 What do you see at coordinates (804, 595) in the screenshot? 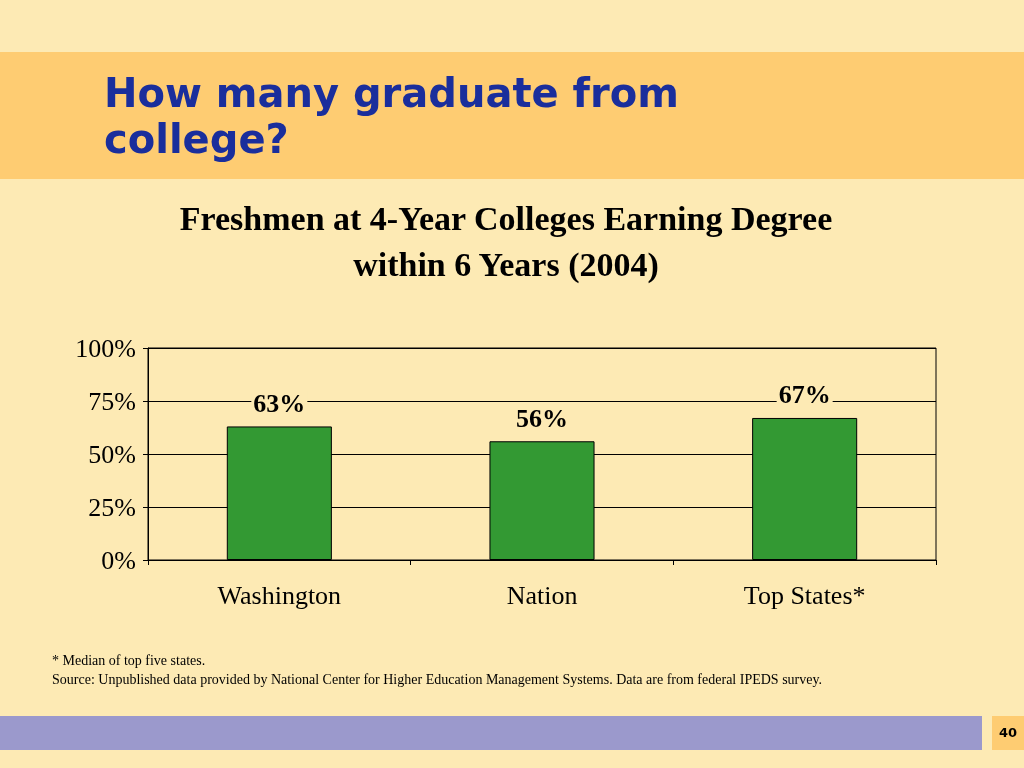
I see `x-tick-label: Top States*` at bounding box center [804, 595].